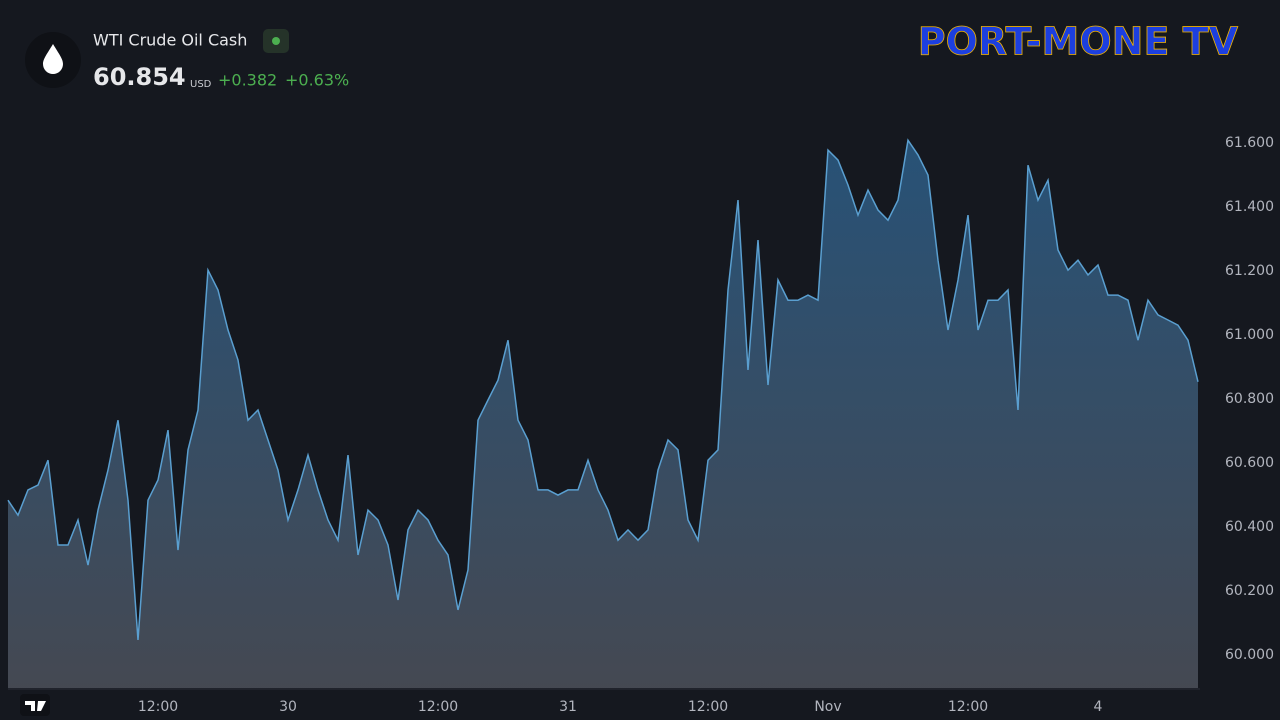  What do you see at coordinates (247, 80) in the screenshot?
I see `change: +0.382` at bounding box center [247, 80].